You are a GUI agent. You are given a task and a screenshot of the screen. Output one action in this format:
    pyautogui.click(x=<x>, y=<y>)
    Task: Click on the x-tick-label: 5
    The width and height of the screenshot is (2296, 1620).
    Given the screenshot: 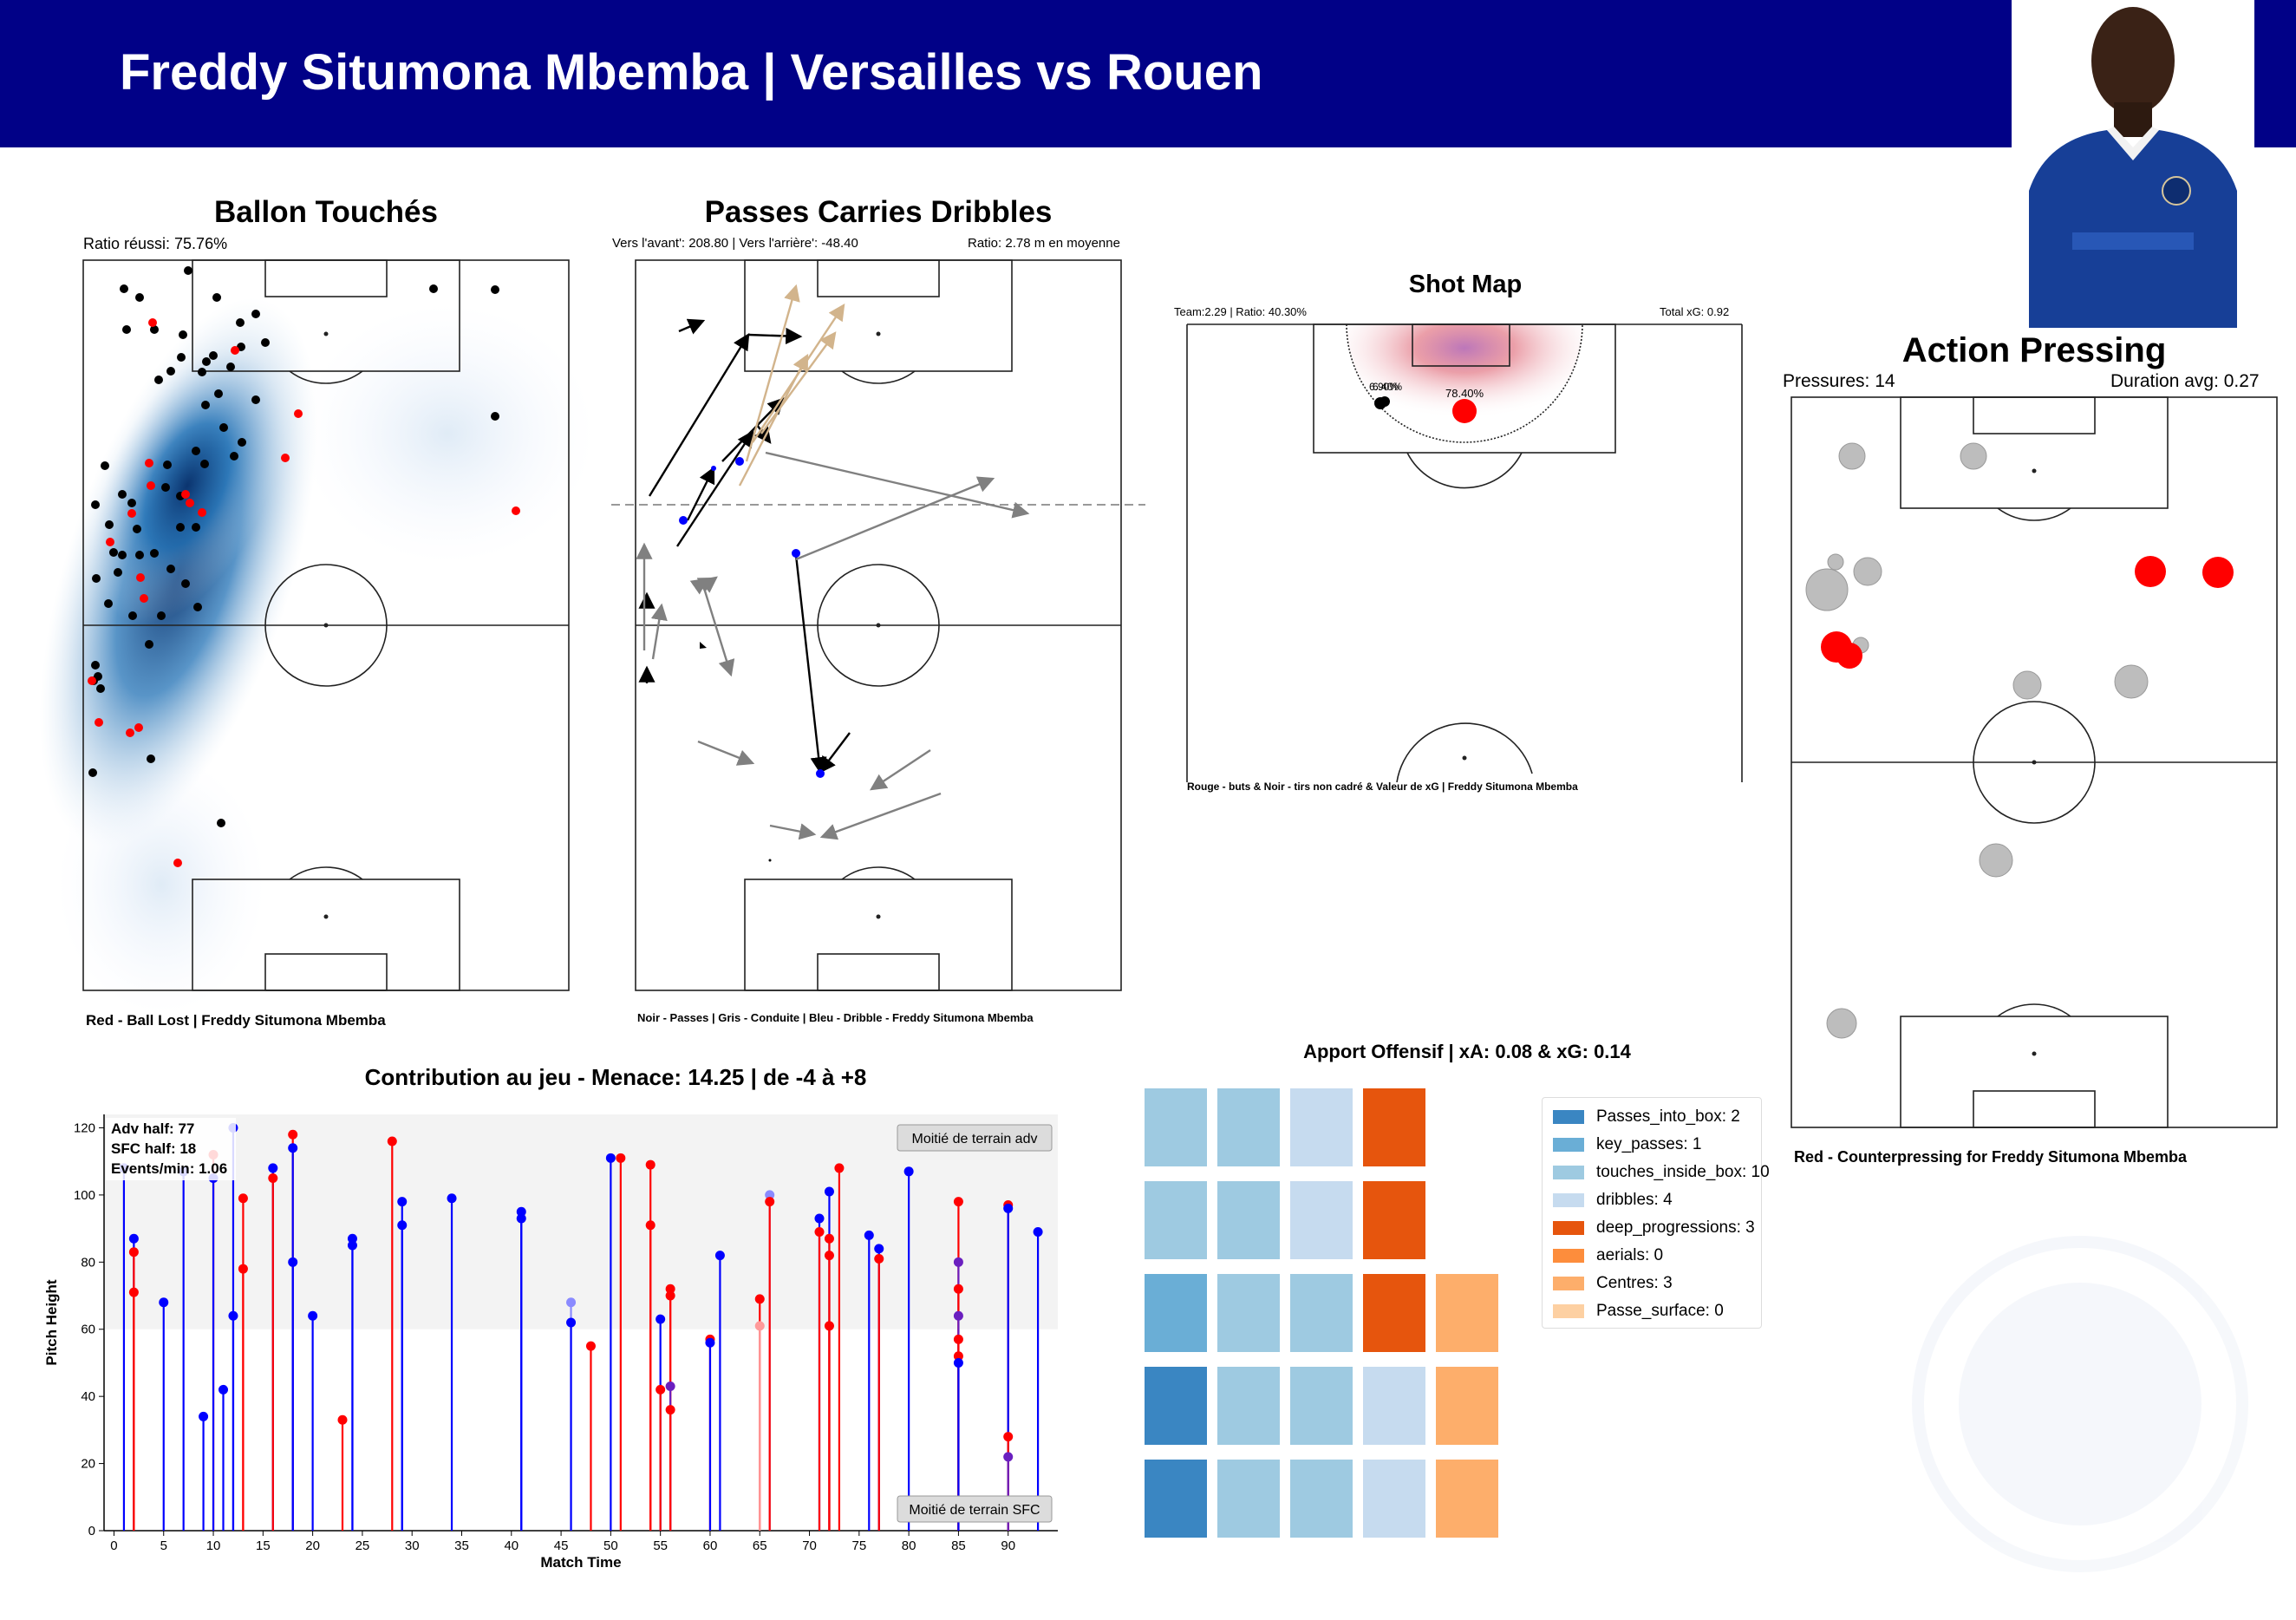 What is the action you would take?
    pyautogui.click(x=164, y=1545)
    